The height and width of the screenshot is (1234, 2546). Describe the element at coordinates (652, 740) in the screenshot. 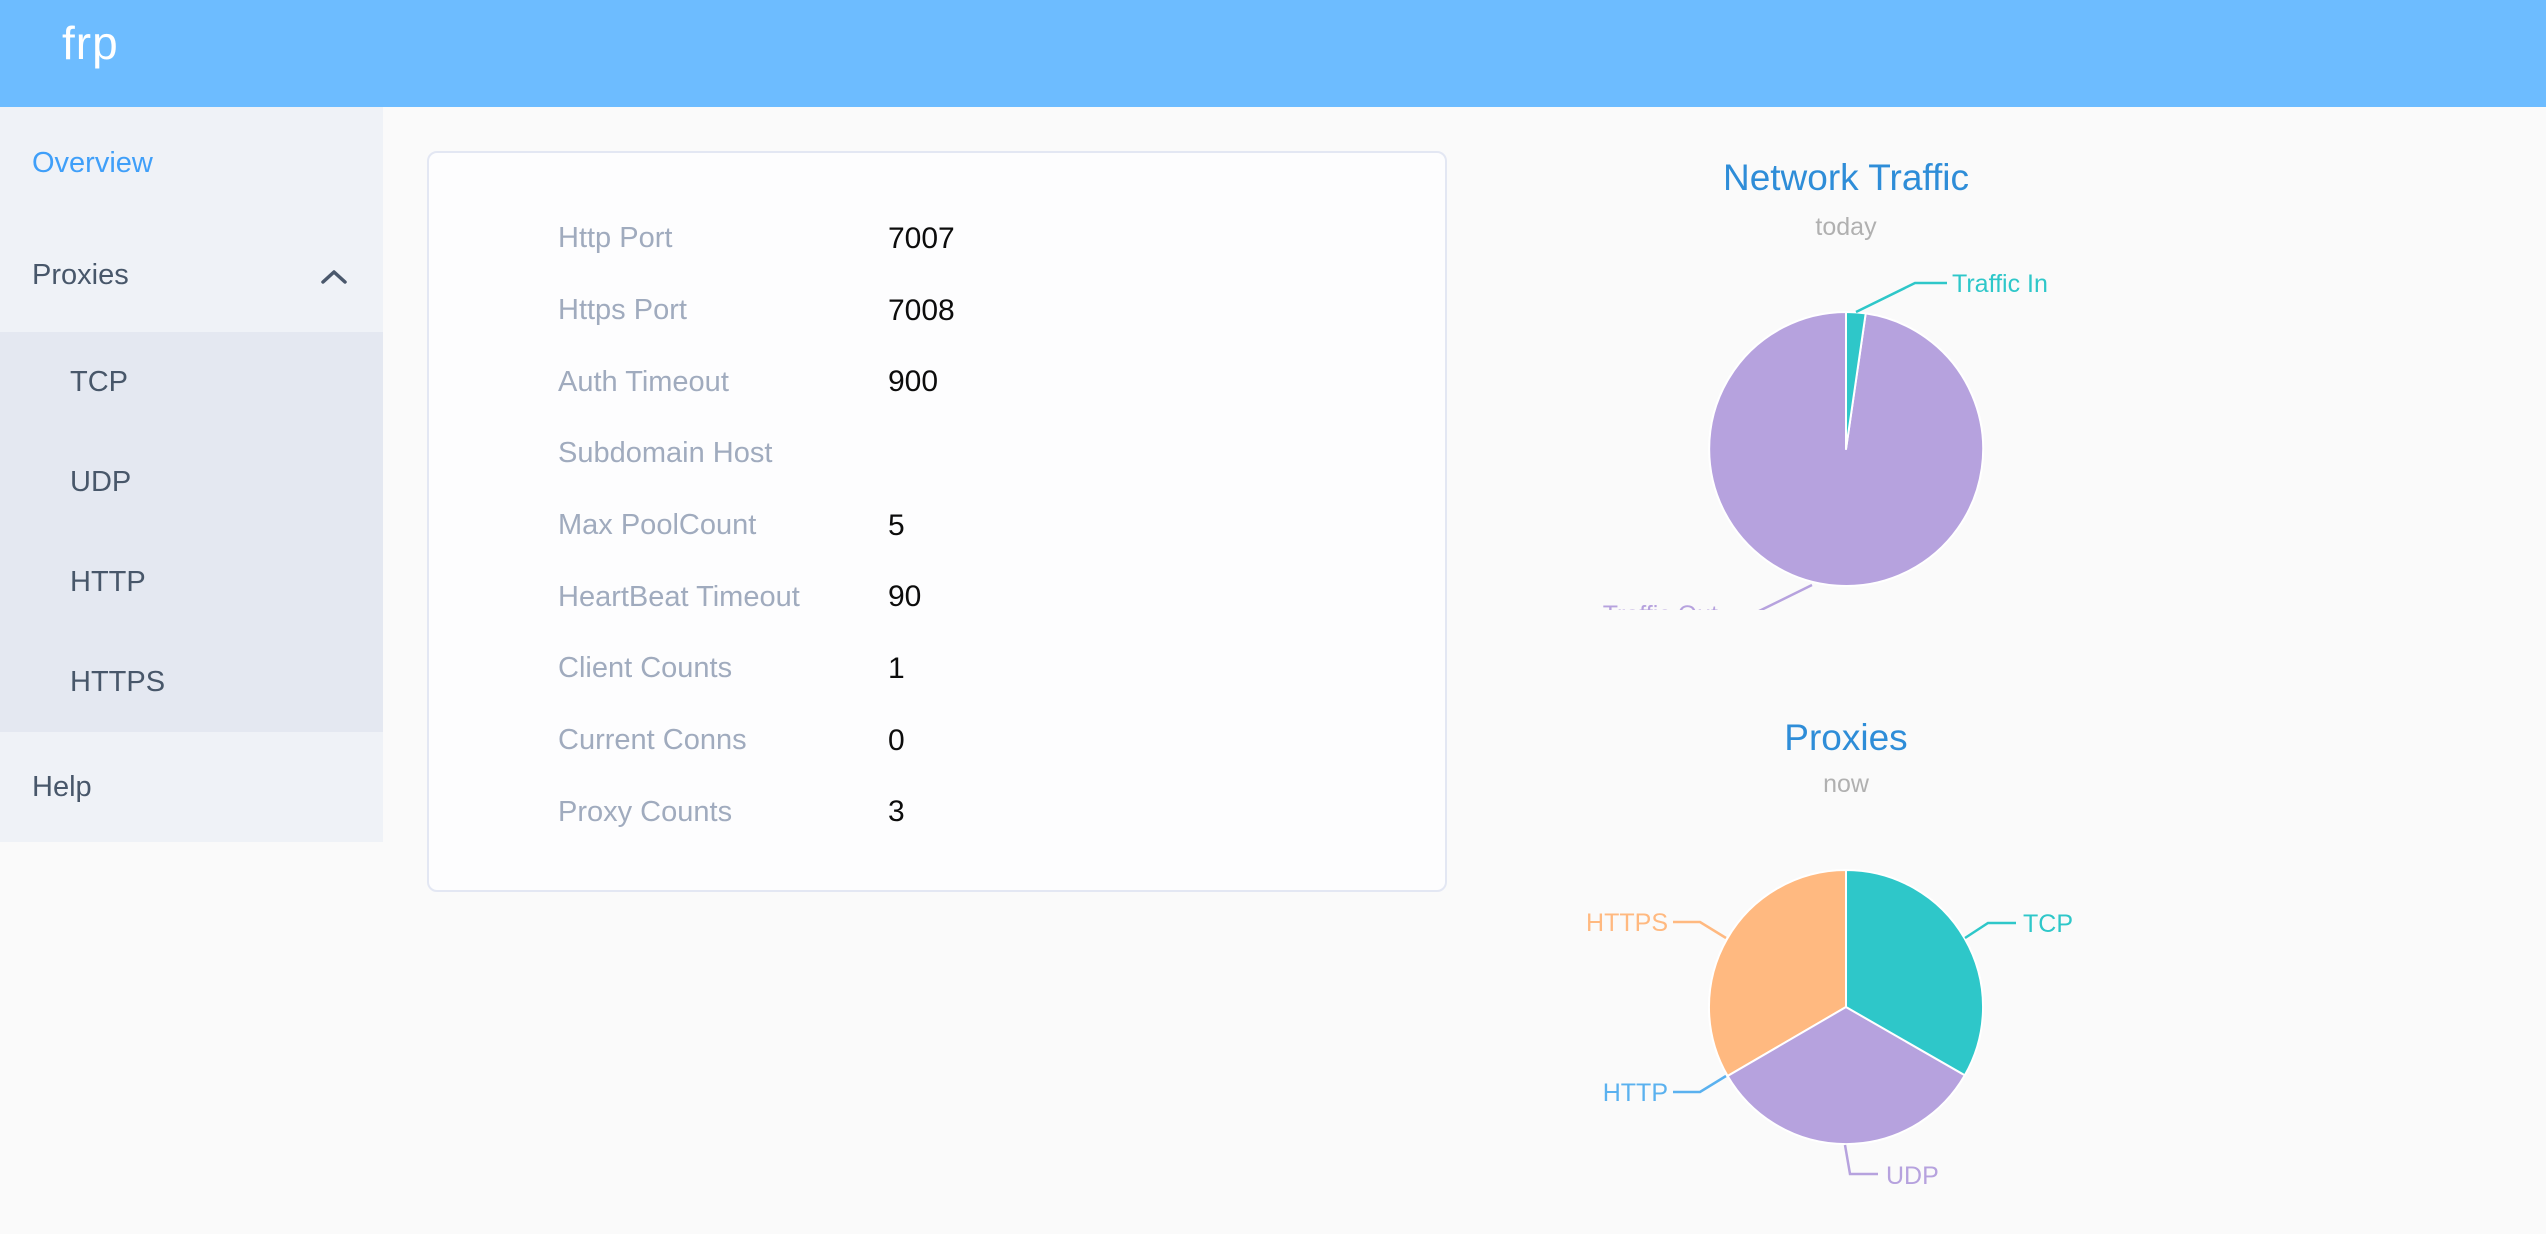

I see `info-label-current-conns: Current Conns` at that location.